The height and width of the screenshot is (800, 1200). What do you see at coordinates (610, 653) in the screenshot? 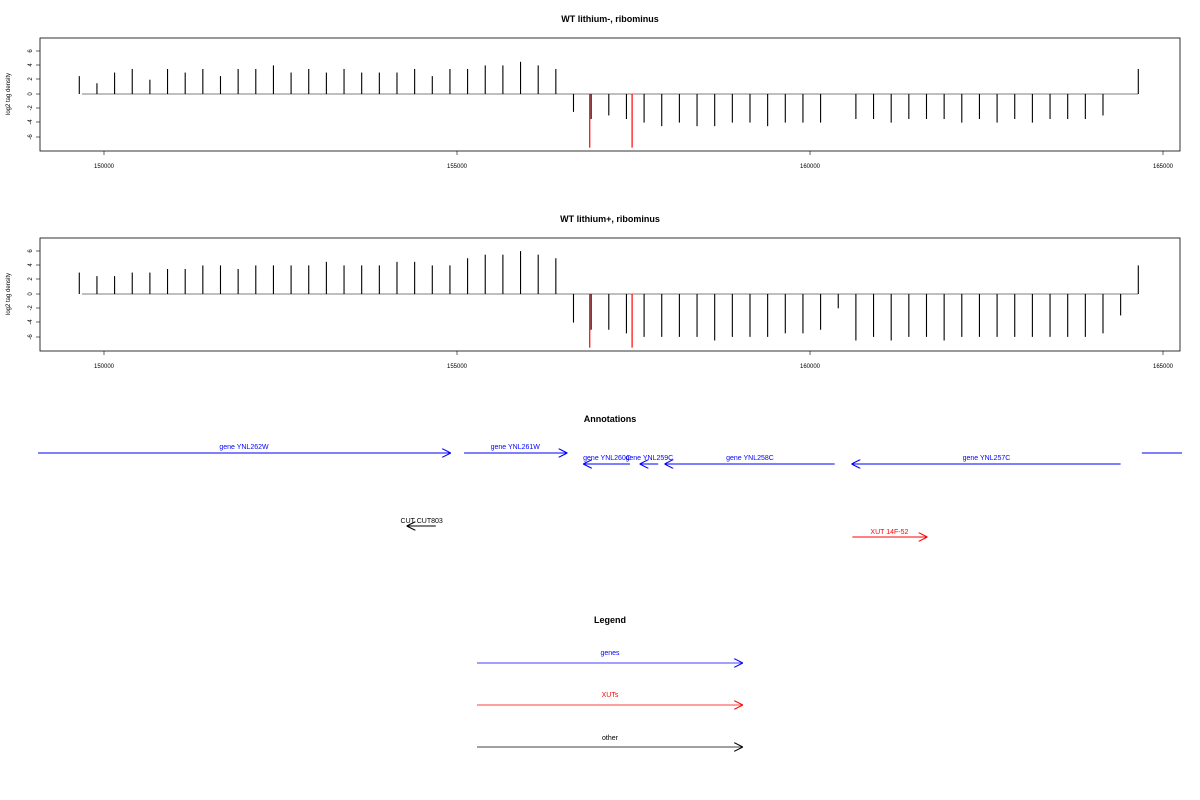
I see `legend-label-genes: genes` at bounding box center [610, 653].